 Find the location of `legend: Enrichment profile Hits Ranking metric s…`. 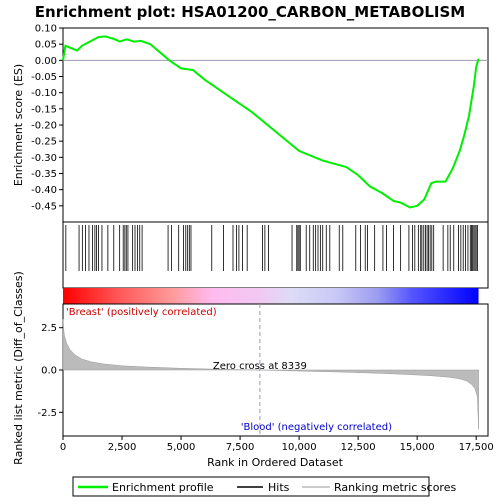

legend: Enrichment profile Hits Ranking metric s… is located at coordinates (264, 486).